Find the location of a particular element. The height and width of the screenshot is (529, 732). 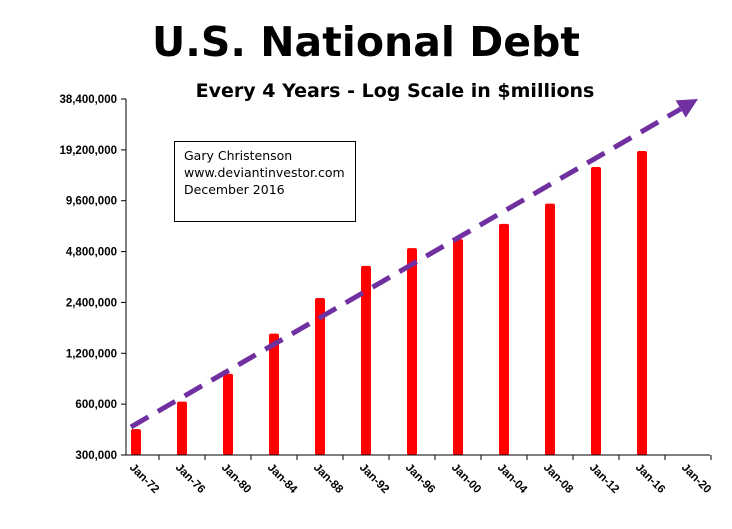

x-tick-label: Jan-80 is located at coordinates (236, 479).